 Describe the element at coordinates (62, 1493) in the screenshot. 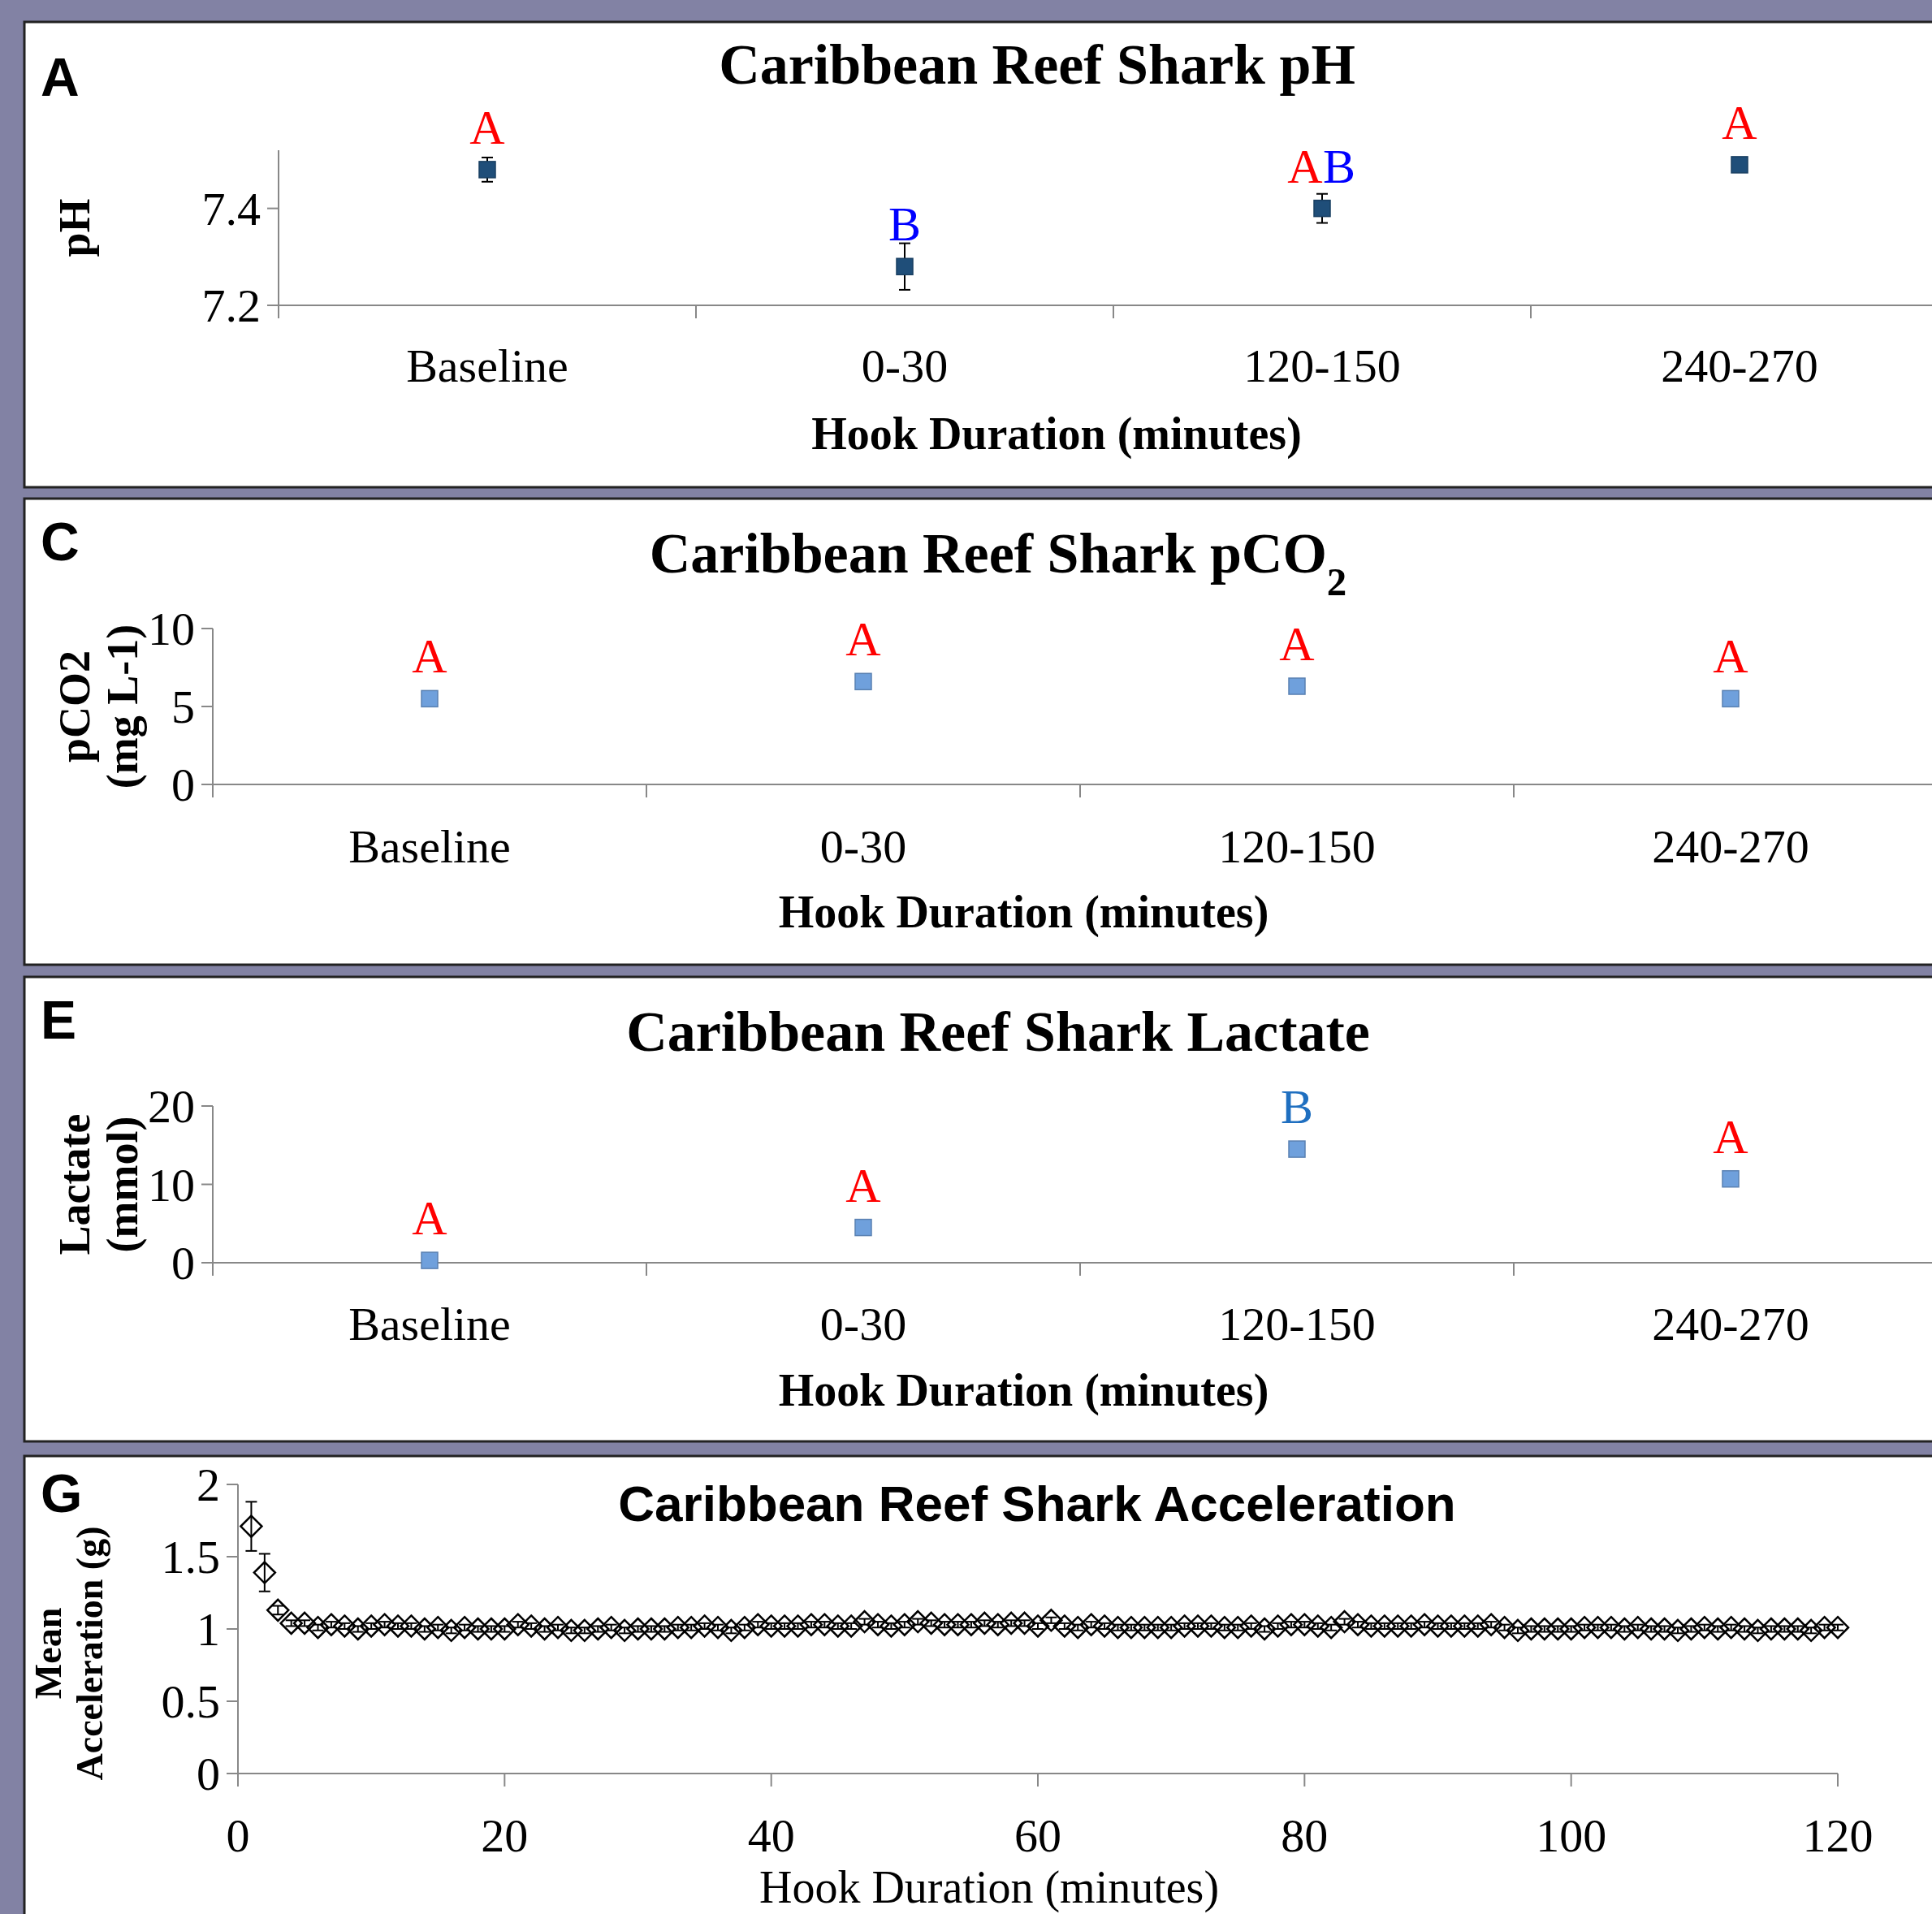

I see `text: G` at that location.